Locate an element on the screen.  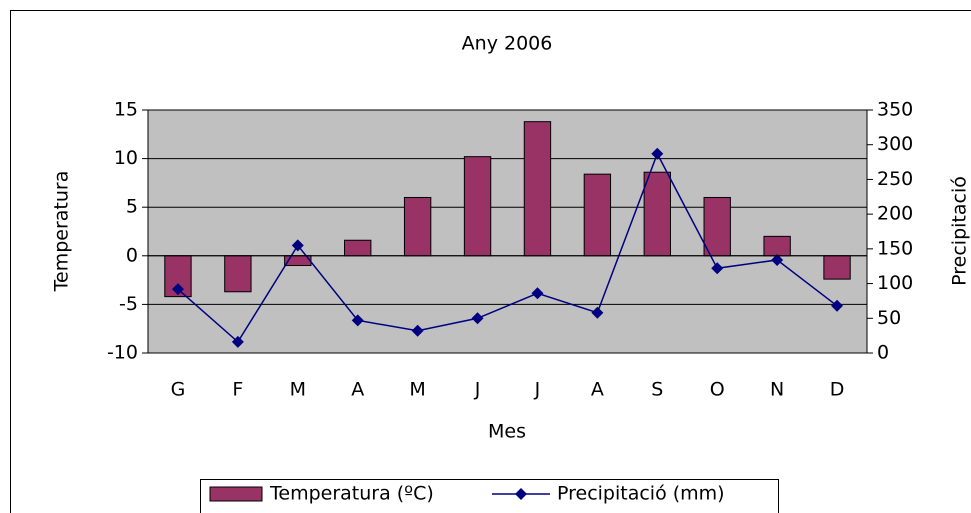
x-axis-label: Mes is located at coordinates (507, 432).